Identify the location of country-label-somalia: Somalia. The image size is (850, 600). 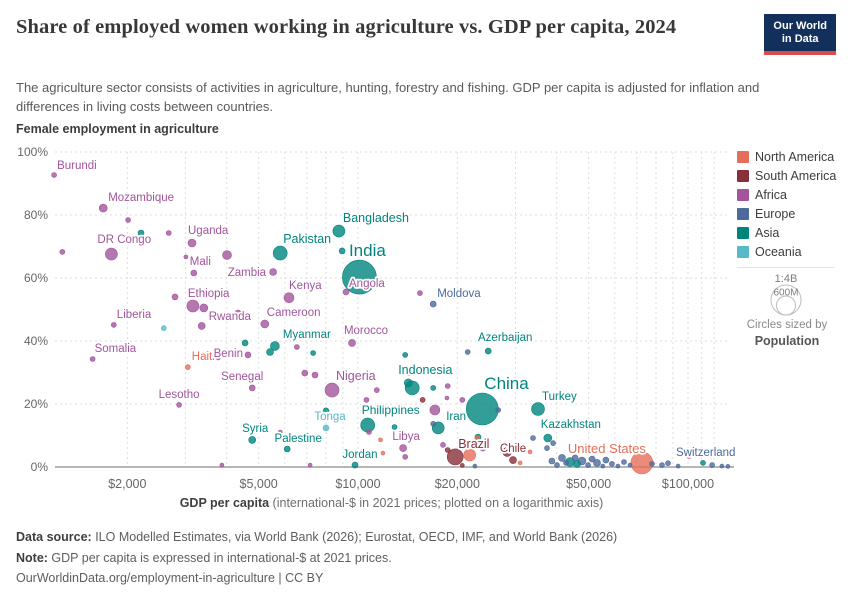
(116, 349).